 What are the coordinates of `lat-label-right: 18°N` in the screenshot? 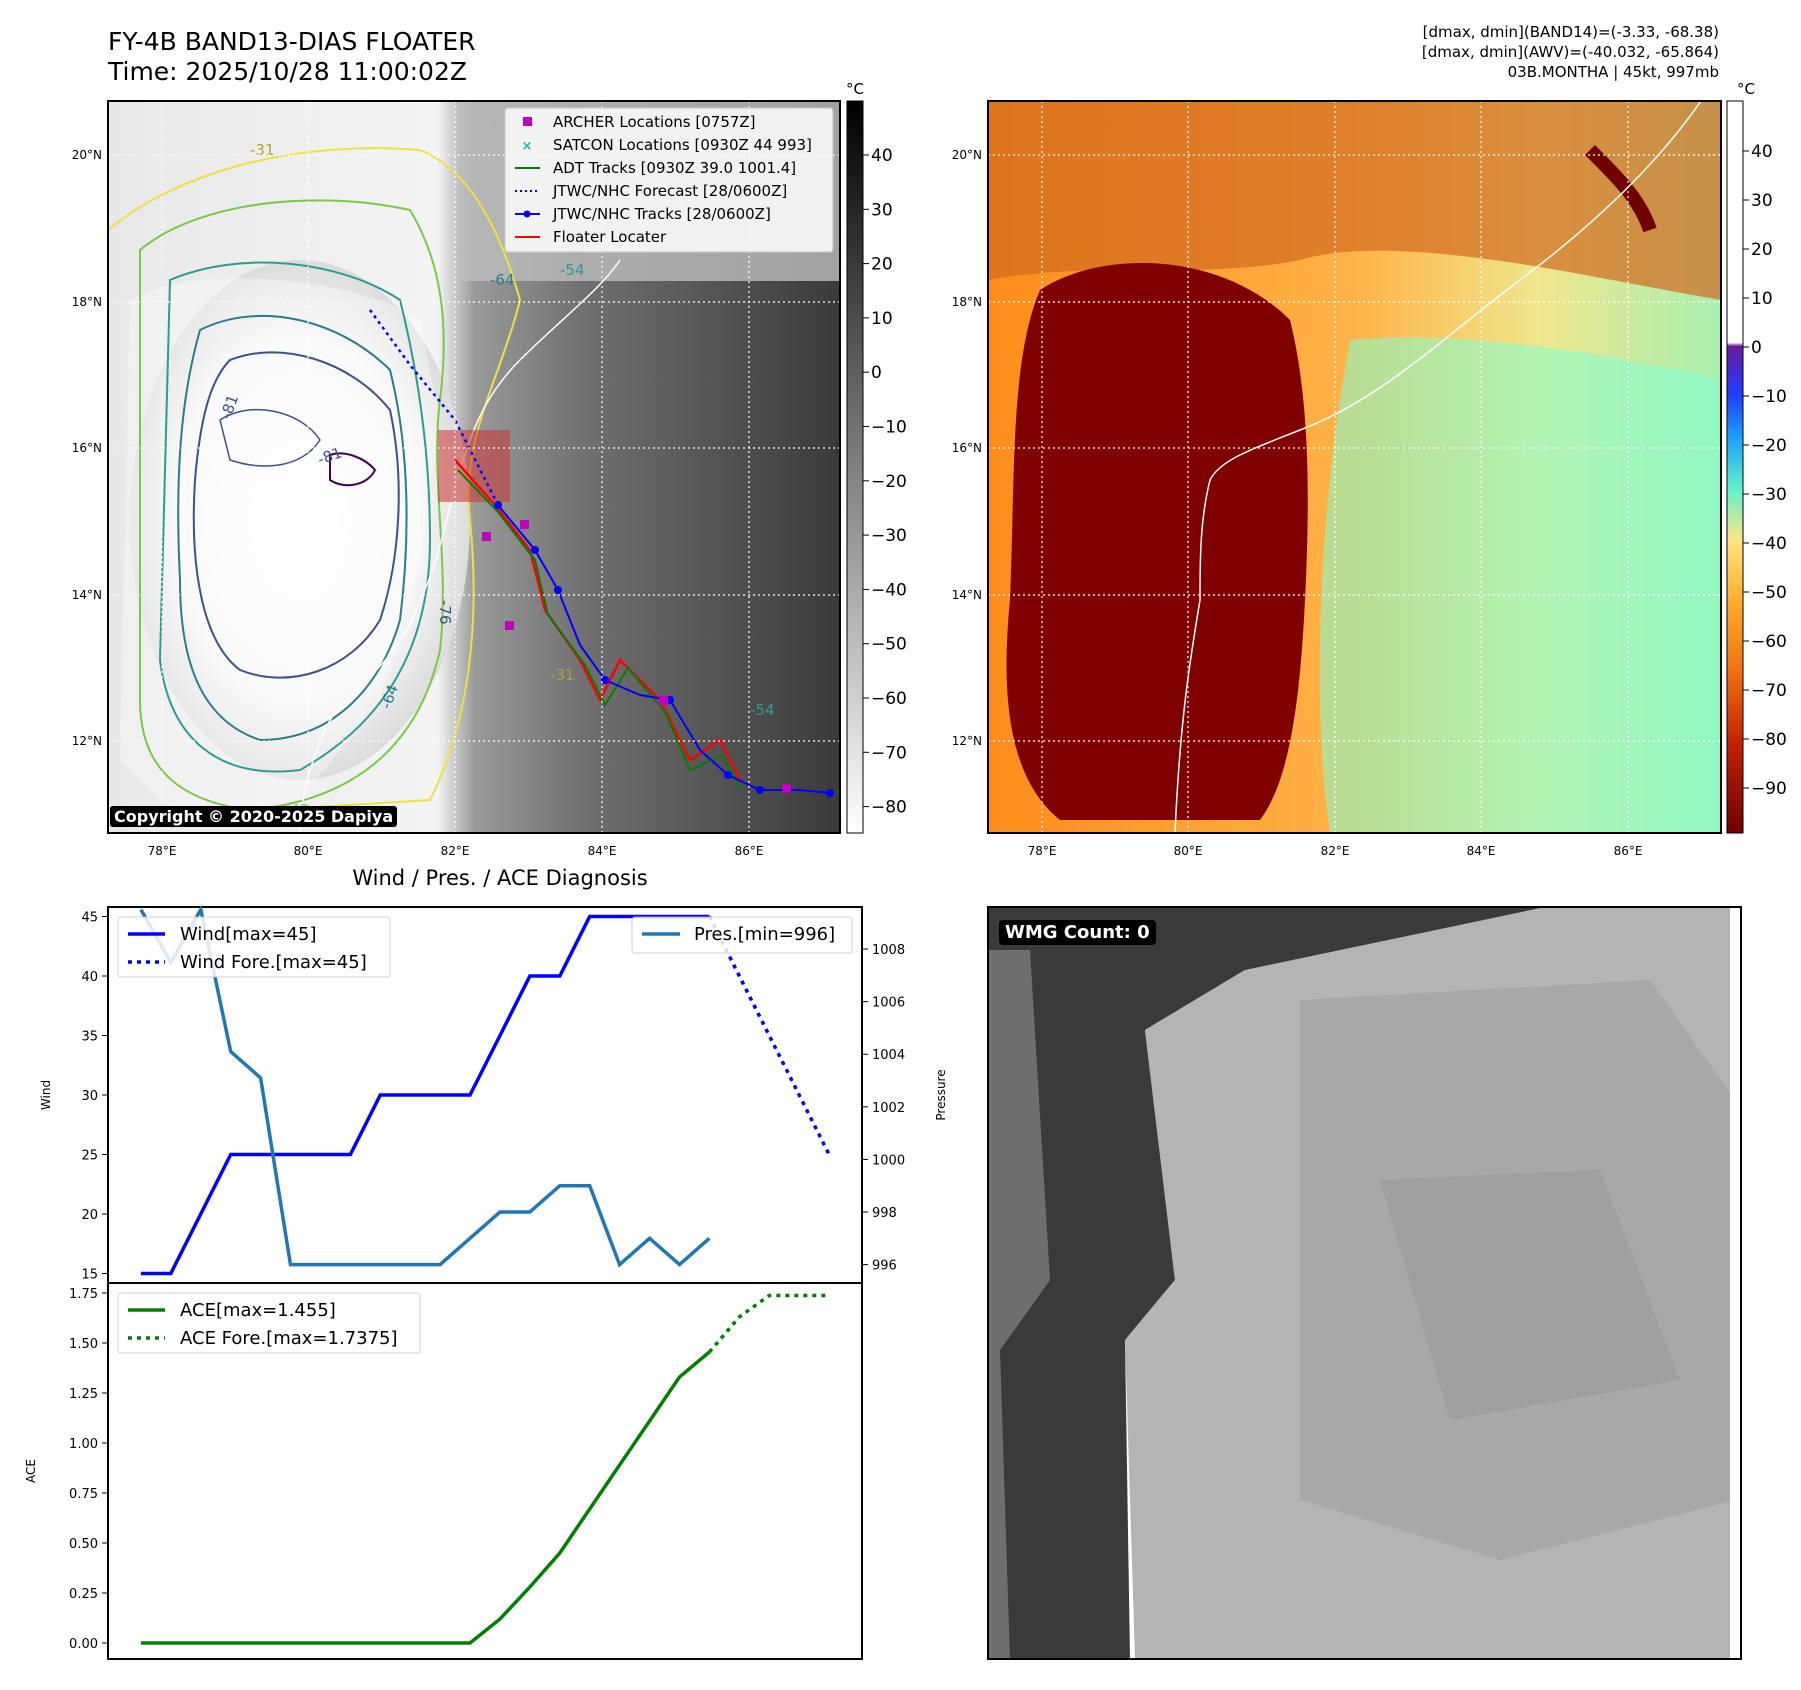 It's located at (967, 302).